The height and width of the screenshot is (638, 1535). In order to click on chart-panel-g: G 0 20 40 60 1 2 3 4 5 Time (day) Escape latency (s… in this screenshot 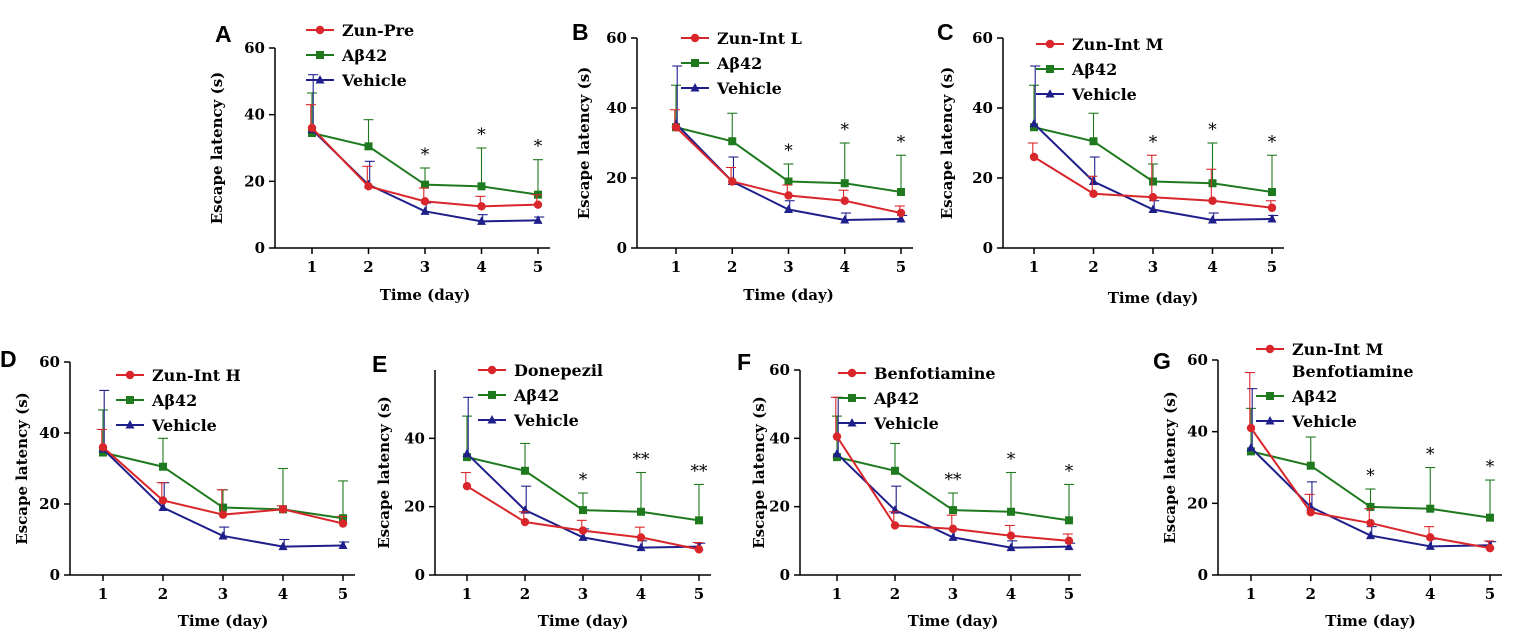, I will do `click(1327, 485)`.